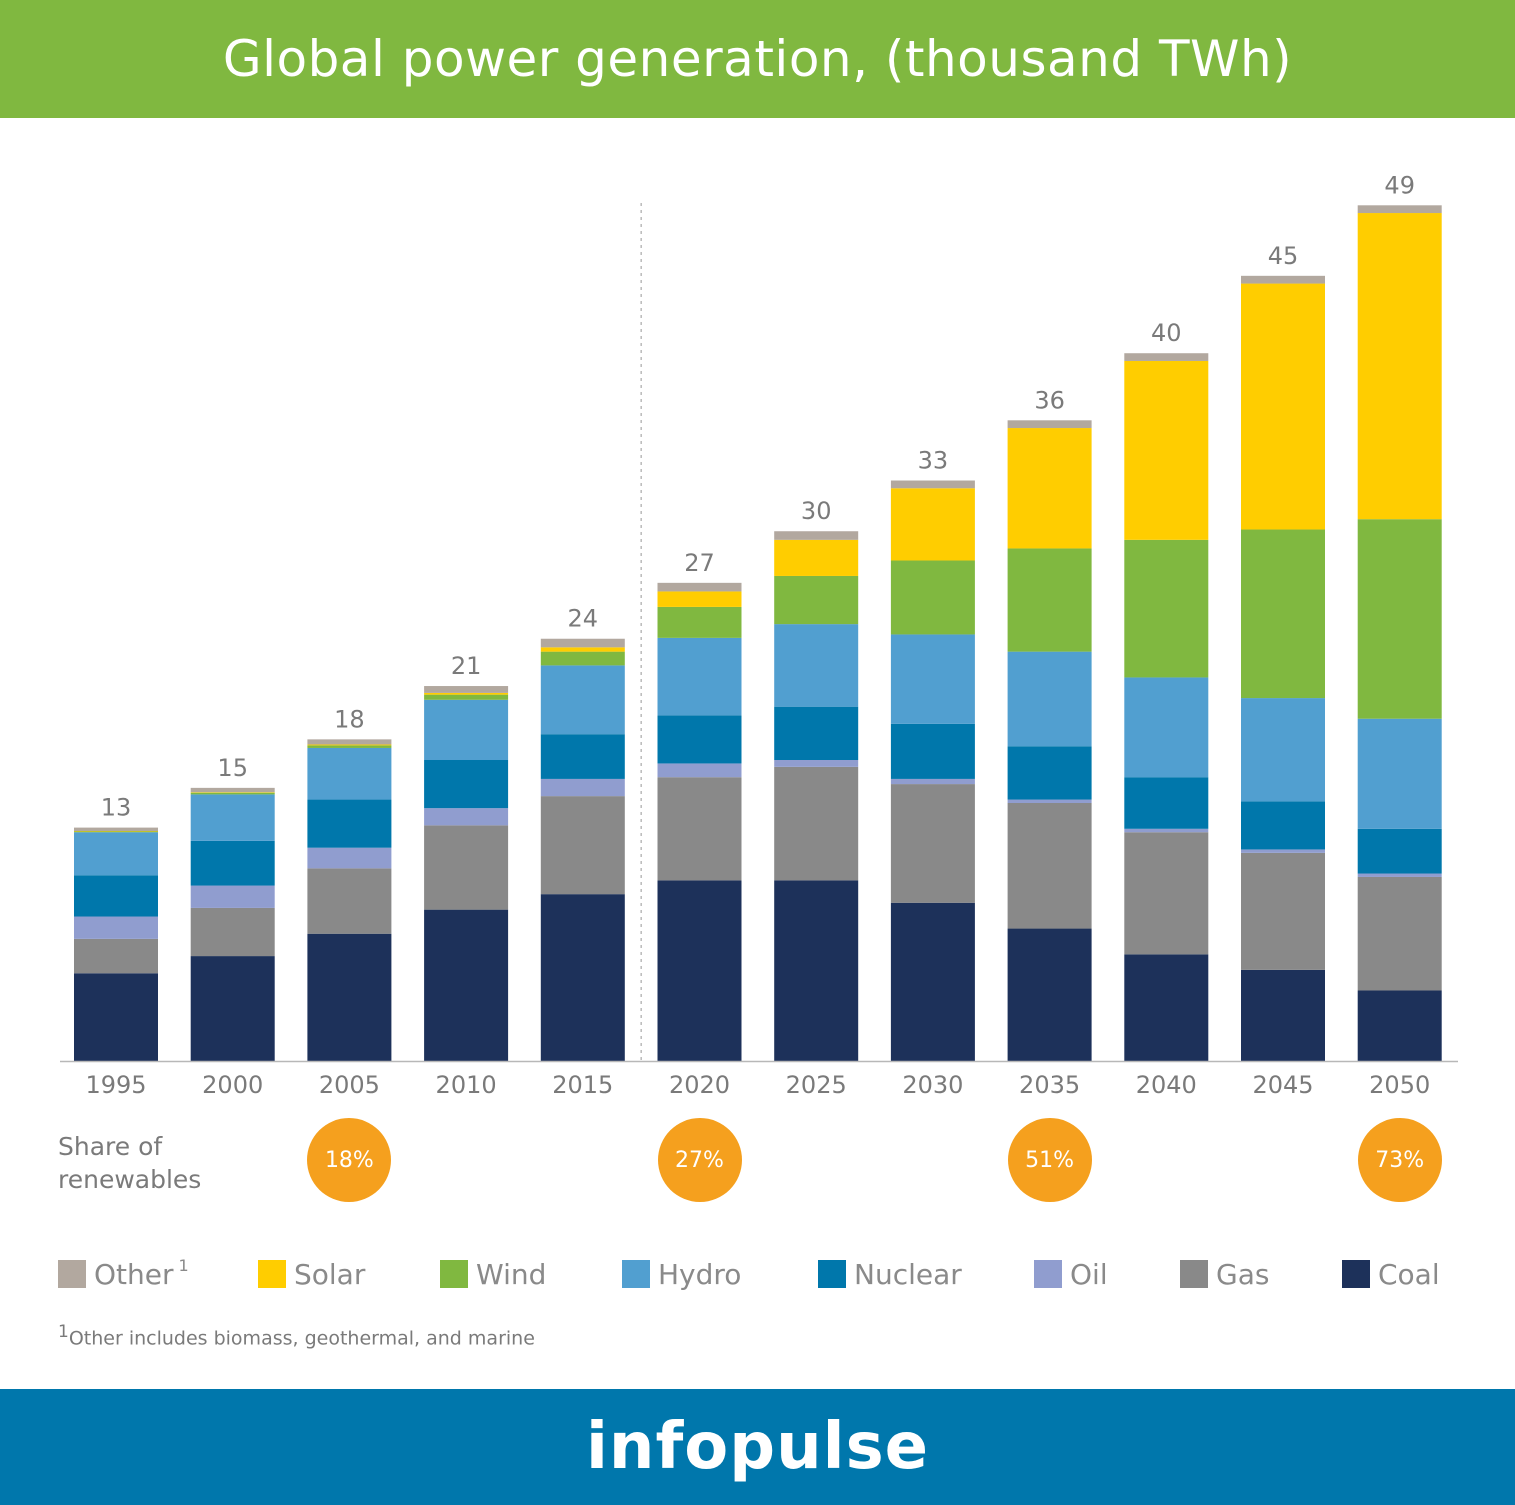  I want to click on bar-2040-other, so click(1166, 357).